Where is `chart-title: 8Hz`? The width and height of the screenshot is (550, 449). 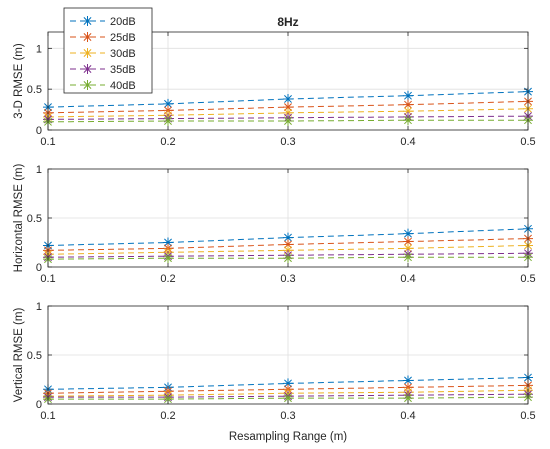 chart-title: 8Hz is located at coordinates (287, 22).